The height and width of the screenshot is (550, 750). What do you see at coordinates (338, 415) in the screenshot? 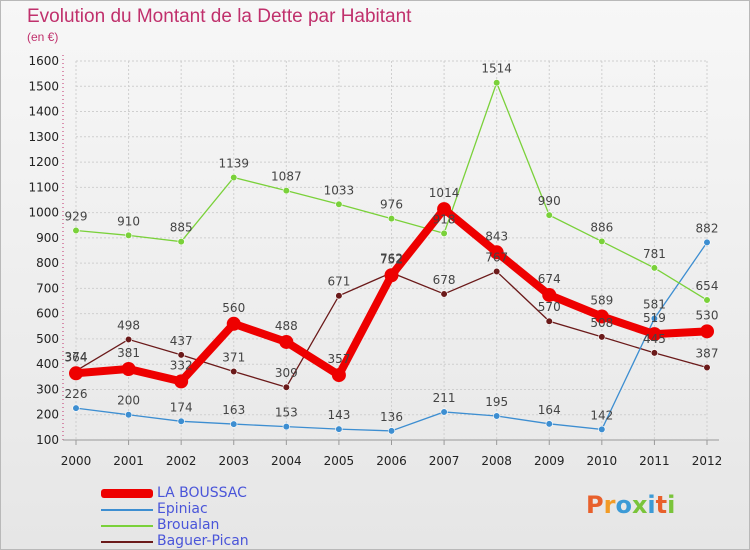
I see `data-label-epiniac-2005: 143` at bounding box center [338, 415].